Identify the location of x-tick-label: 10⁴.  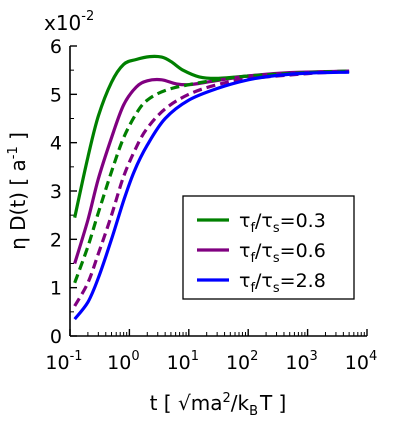
(361, 361).